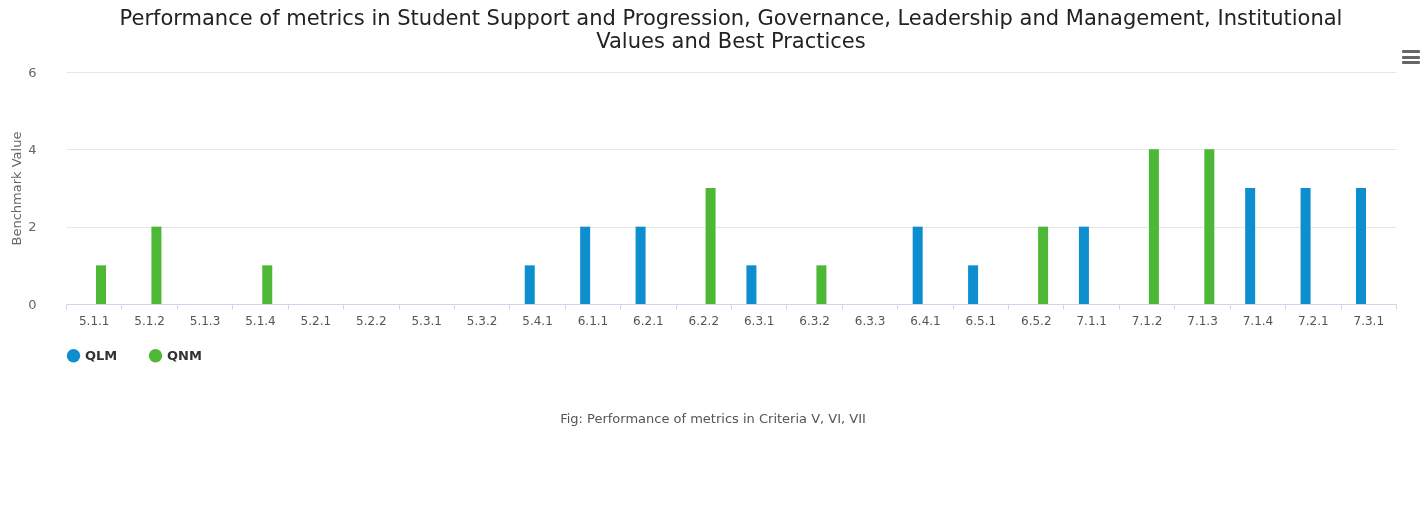 This screenshot has width=1426, height=518. Describe the element at coordinates (32, 149) in the screenshot. I see `y-tick-label: 4` at that location.